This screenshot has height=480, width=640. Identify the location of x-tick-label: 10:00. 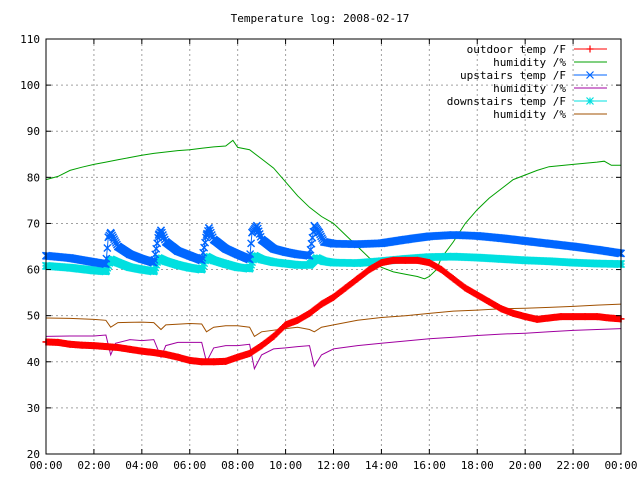
(285, 465).